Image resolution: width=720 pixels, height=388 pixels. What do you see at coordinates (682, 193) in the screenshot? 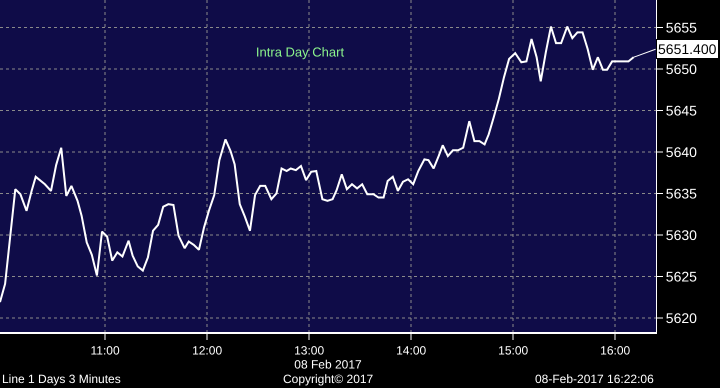
I see `y-tick-label: 5635` at bounding box center [682, 193].